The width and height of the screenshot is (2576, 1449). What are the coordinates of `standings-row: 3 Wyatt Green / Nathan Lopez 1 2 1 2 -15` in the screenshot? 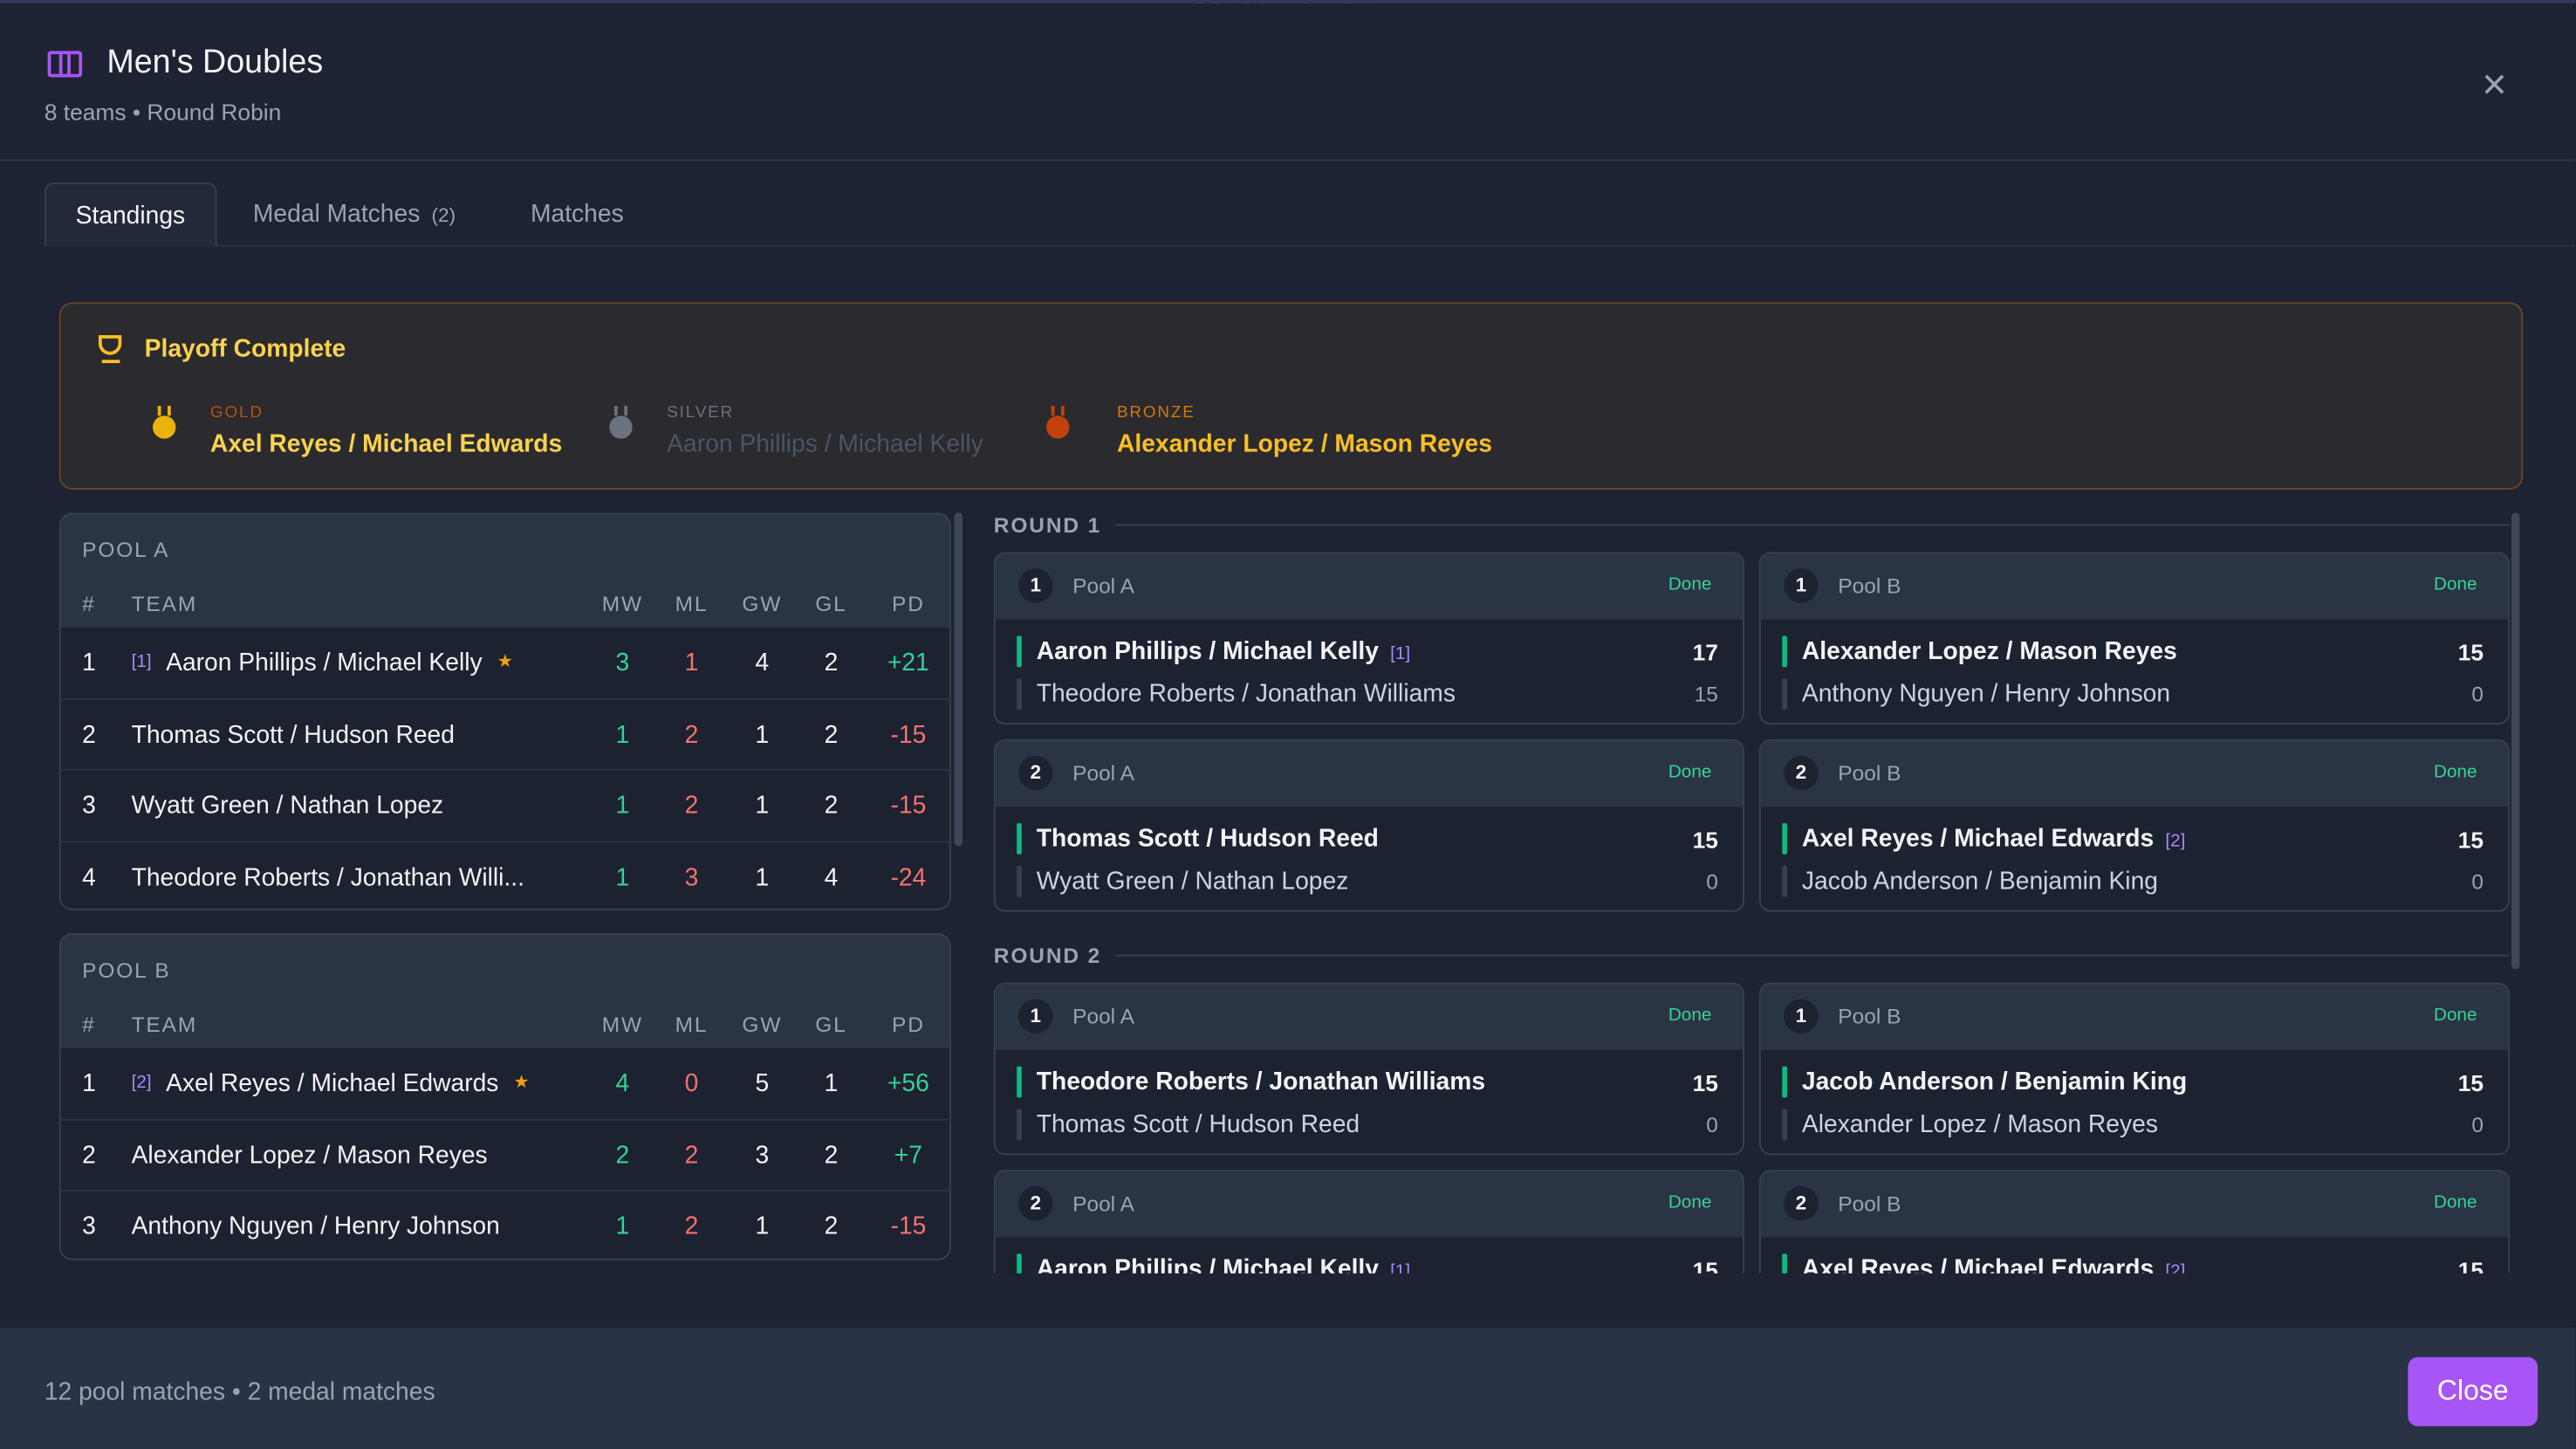 It's located at (505, 804).